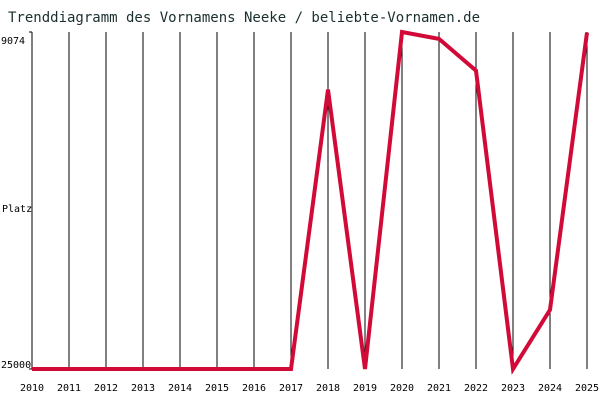  What do you see at coordinates (16, 365) in the screenshot?
I see `y-tick-label: 25000` at bounding box center [16, 365].